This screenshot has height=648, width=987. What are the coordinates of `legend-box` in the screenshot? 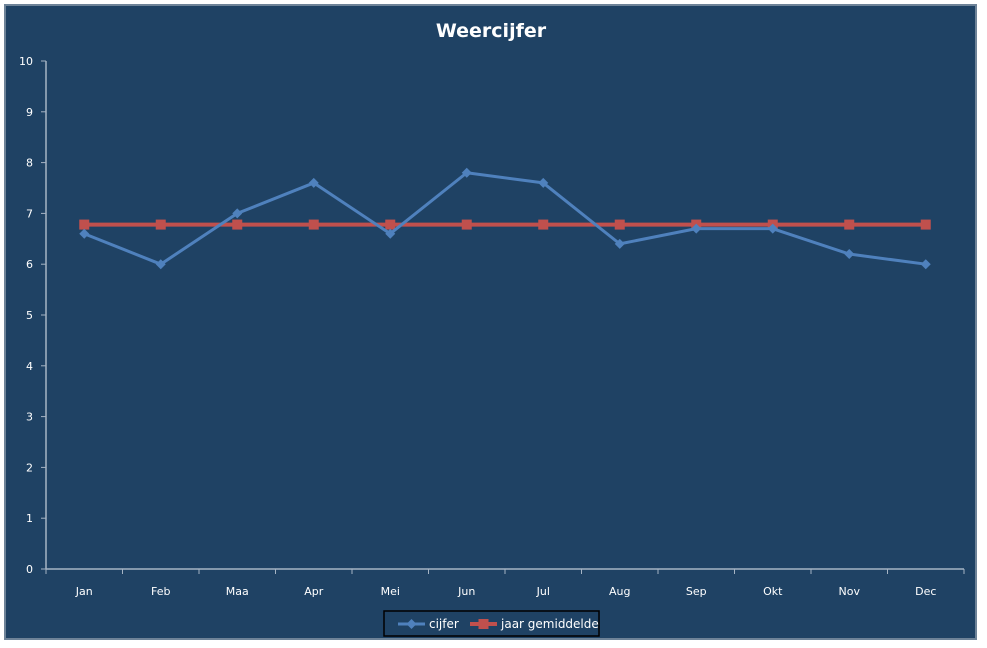 It's located at (491, 623).